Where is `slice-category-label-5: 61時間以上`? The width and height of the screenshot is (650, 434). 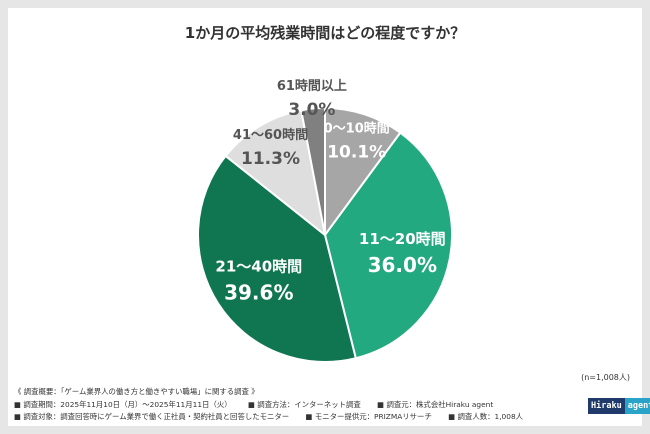 slice-category-label-5: 61時間以上 is located at coordinates (312, 86).